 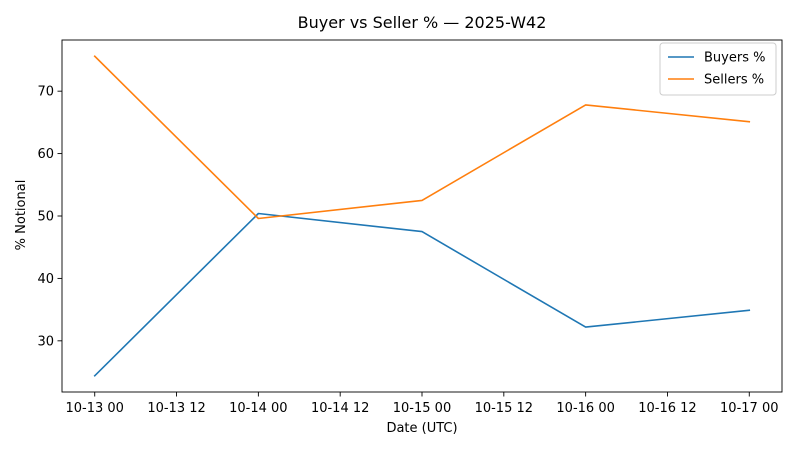 What do you see at coordinates (45, 341) in the screenshot?
I see `y-tick-label: 30` at bounding box center [45, 341].